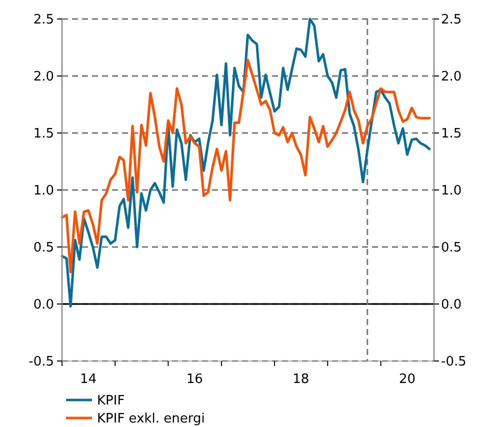 Image resolution: width=489 pixels, height=427 pixels. I want to click on legend-label: KPIF exkl. energi, so click(151, 419).